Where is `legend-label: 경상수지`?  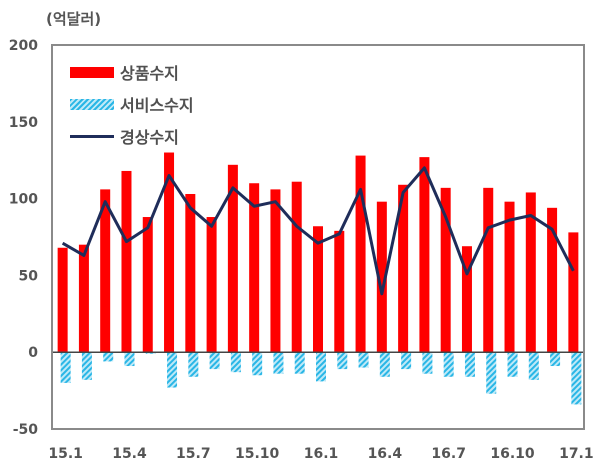
legend-label: 경상수지 is located at coordinates (149, 137).